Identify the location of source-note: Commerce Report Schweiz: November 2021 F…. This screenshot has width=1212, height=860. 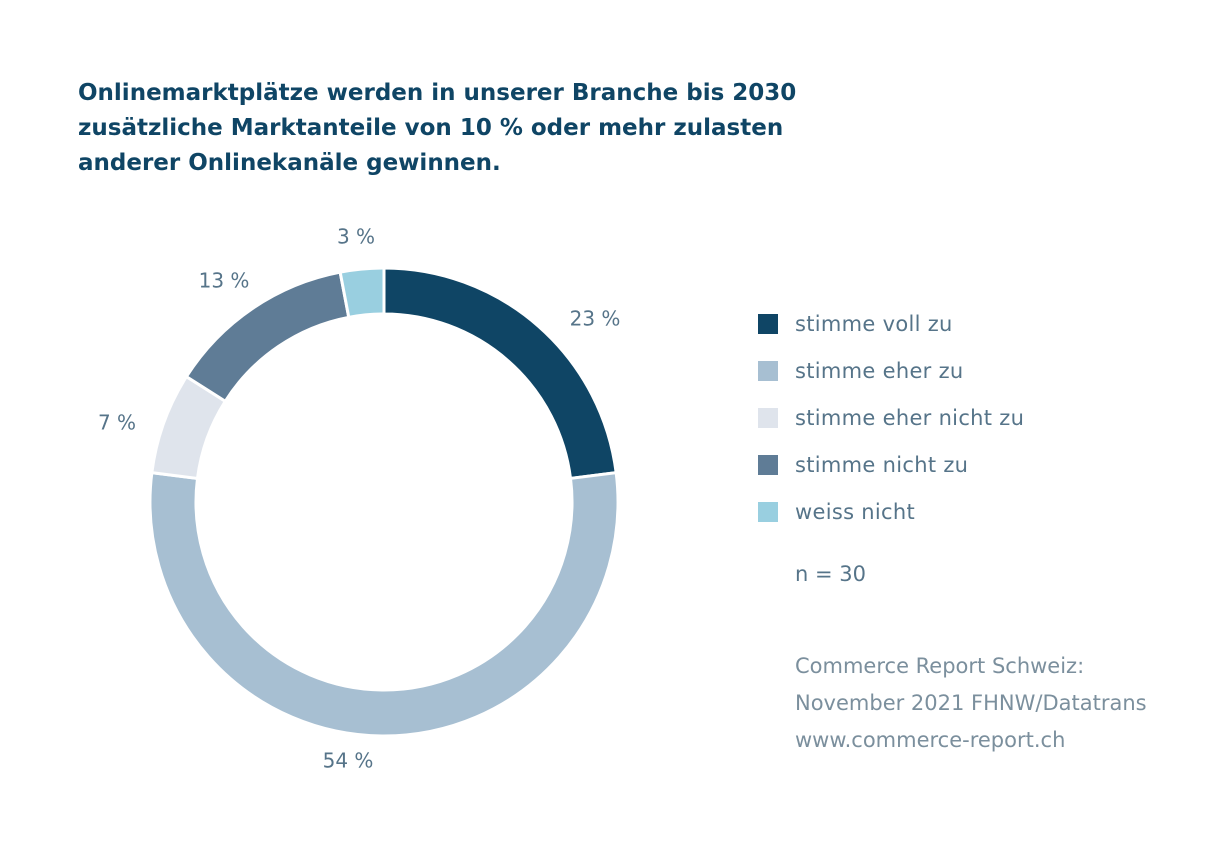
(971, 703).